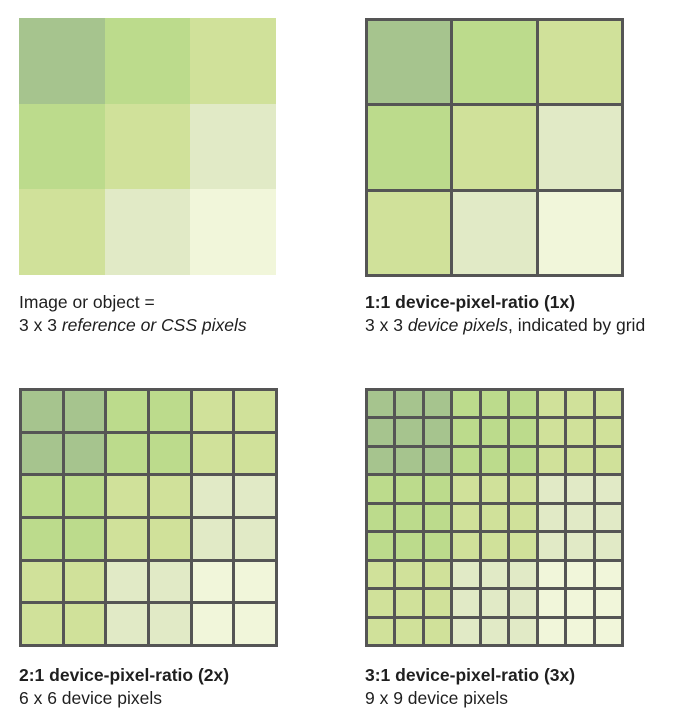  What do you see at coordinates (577, 325) in the screenshot?
I see `caption-text: , indicated by grid` at bounding box center [577, 325].